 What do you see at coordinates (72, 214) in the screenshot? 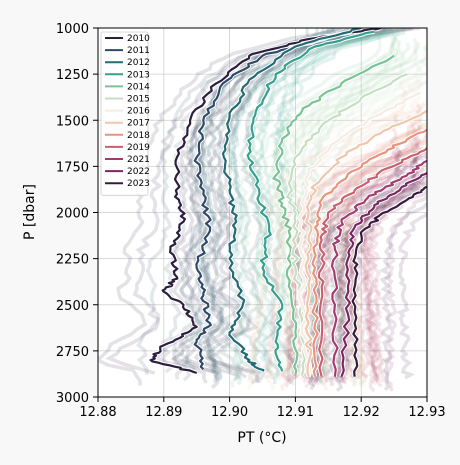
I see `y-tick-label: 2000` at bounding box center [72, 214].